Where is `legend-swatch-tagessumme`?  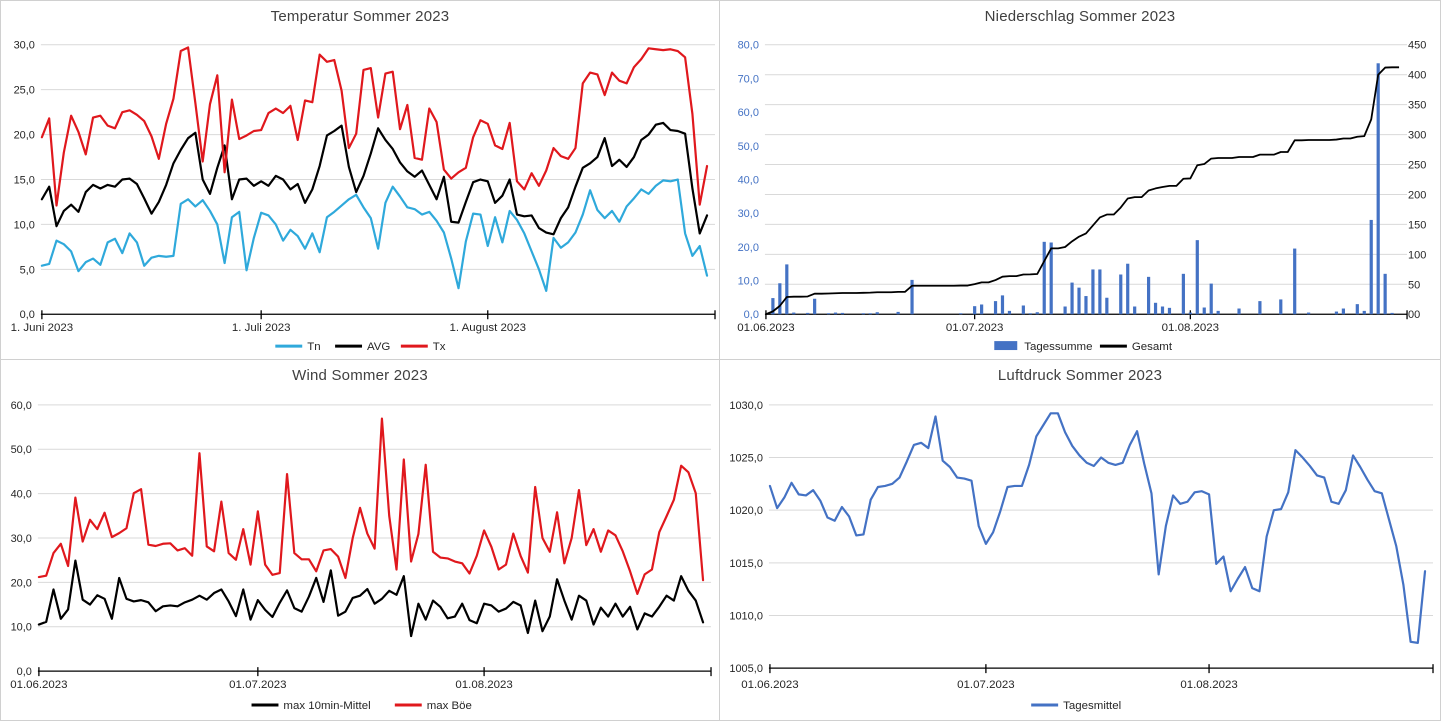
legend-swatch-tagessumme is located at coordinates (1006, 346).